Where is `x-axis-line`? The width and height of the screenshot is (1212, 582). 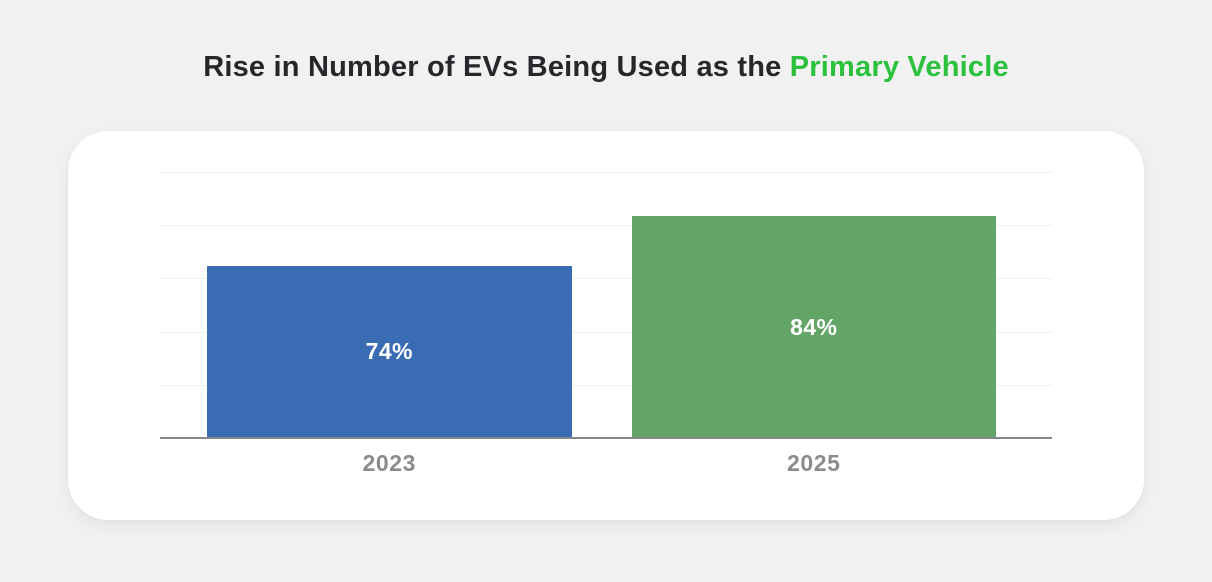 x-axis-line is located at coordinates (606, 438).